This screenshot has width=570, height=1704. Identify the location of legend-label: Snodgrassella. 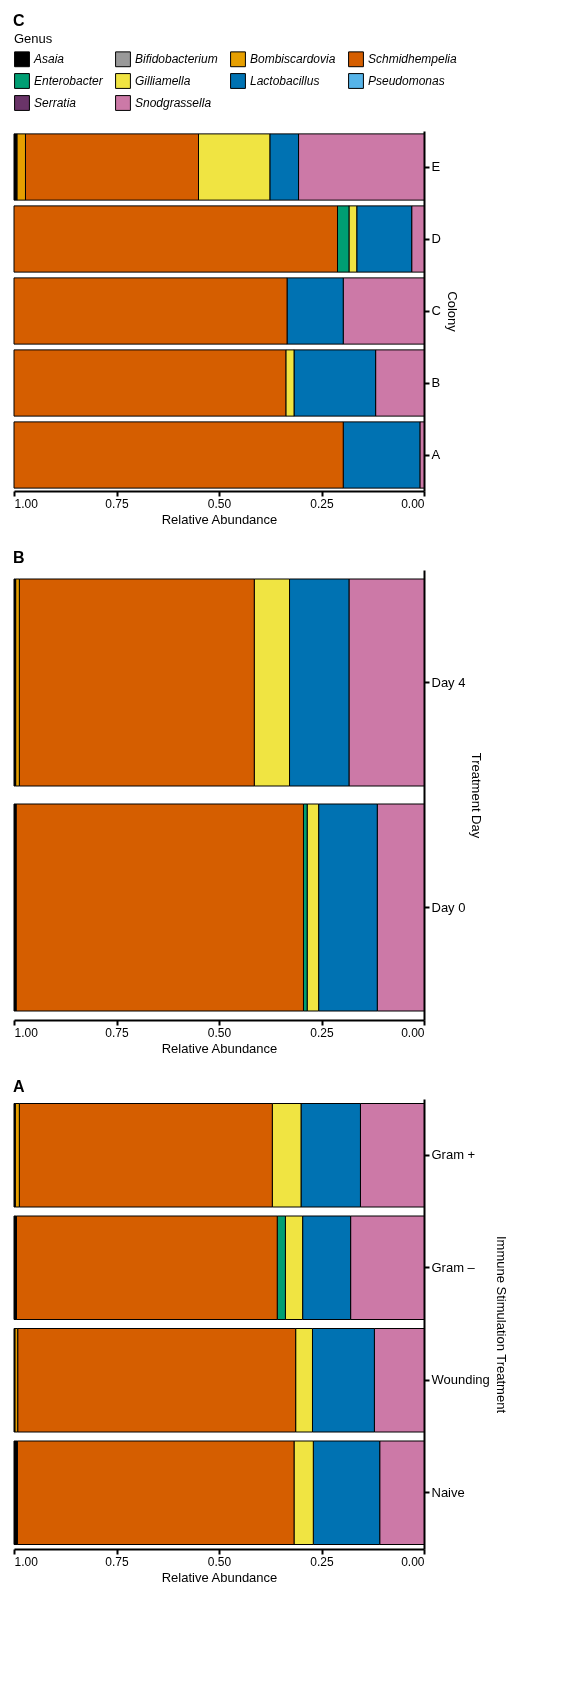
(173, 103).